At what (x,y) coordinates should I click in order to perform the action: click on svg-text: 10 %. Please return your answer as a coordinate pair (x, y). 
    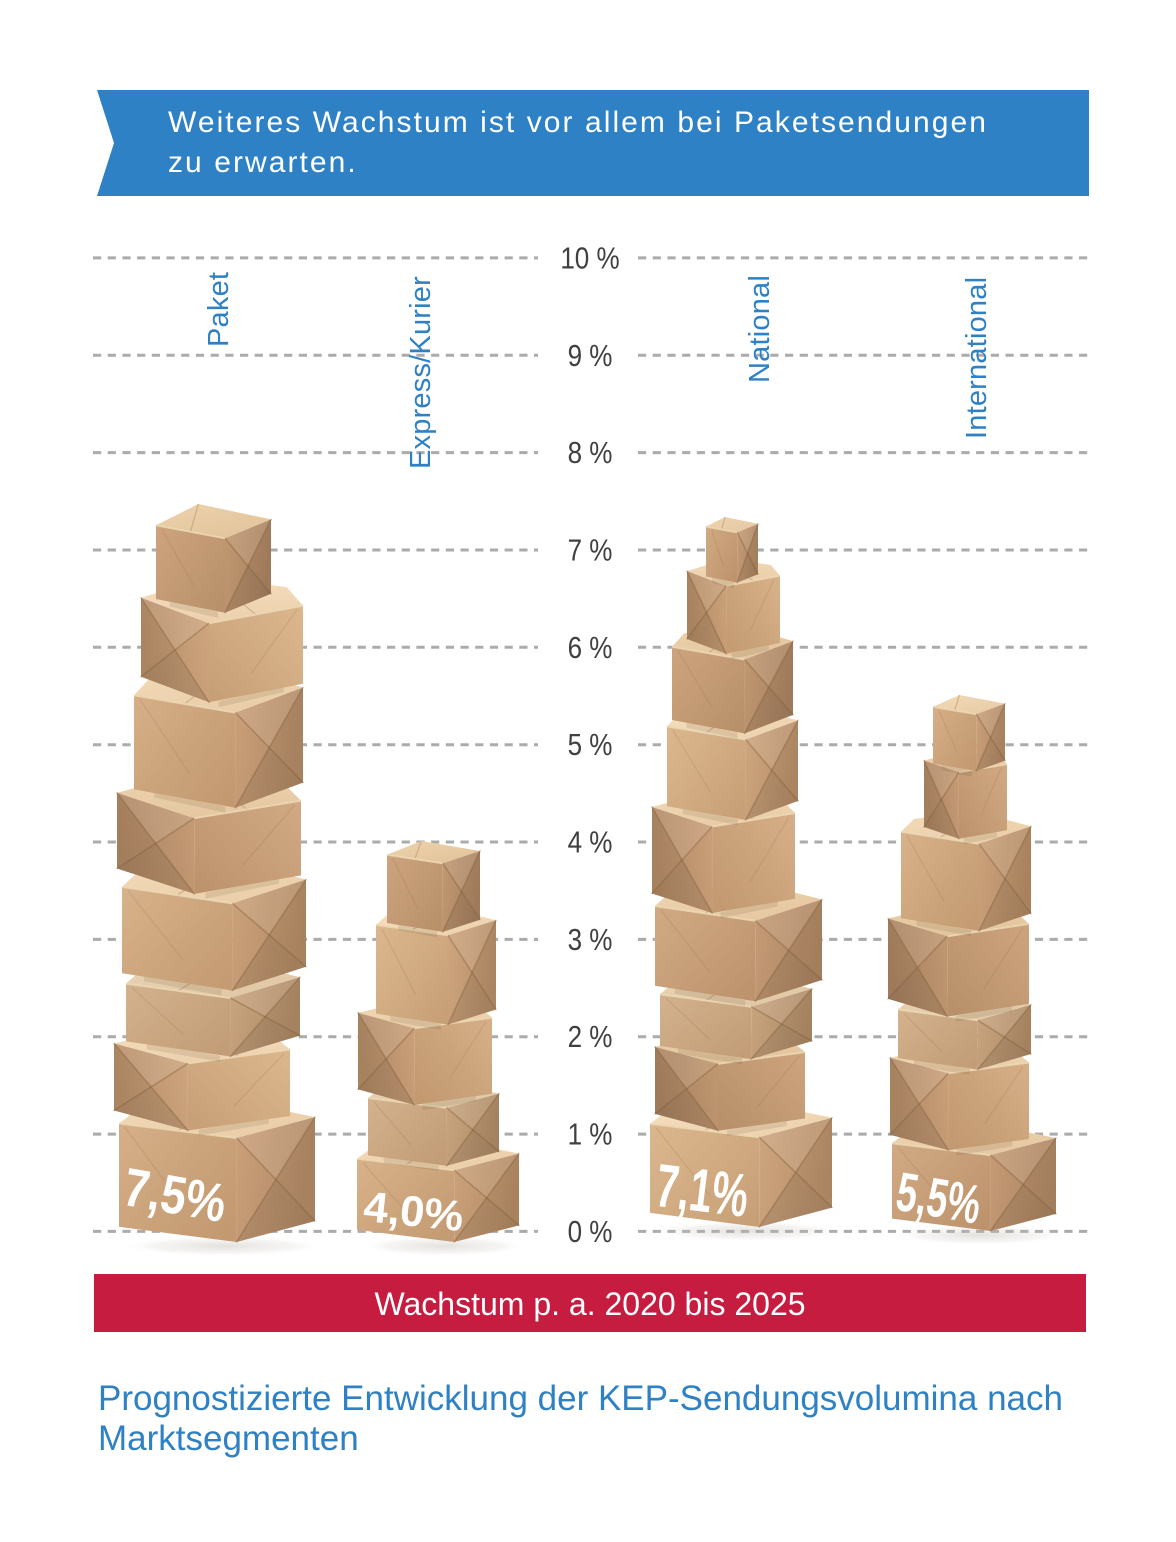
    Looking at the image, I should click on (589, 258).